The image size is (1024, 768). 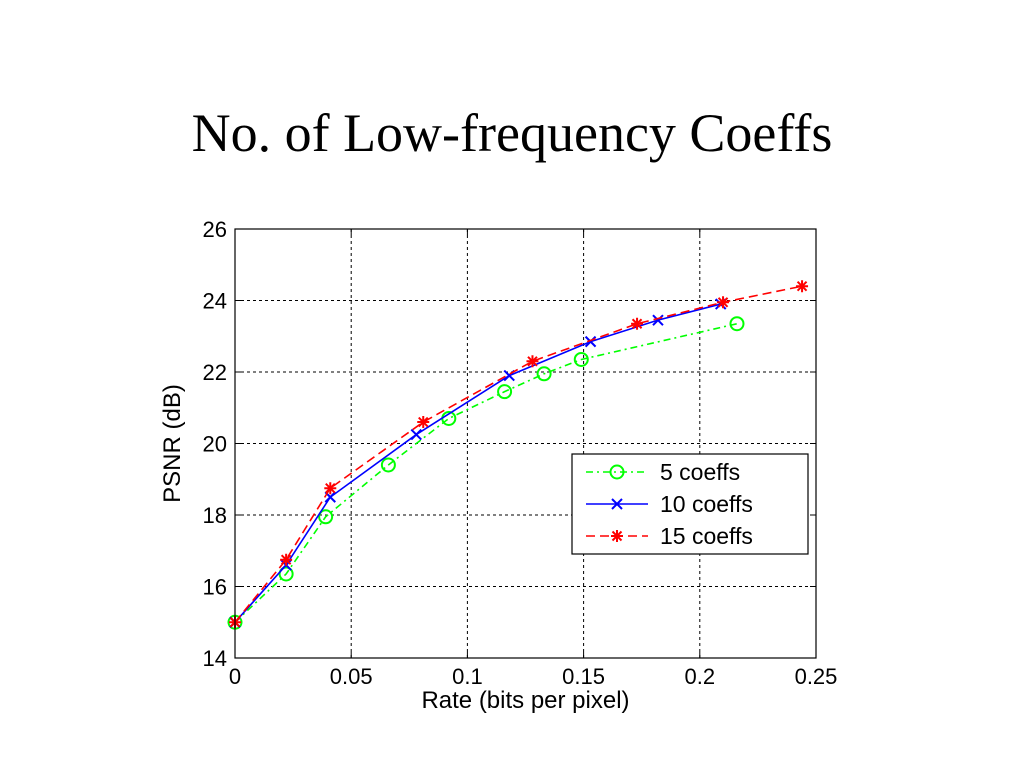 What do you see at coordinates (700, 676) in the screenshot?
I see `x-tick-label: 0.2` at bounding box center [700, 676].